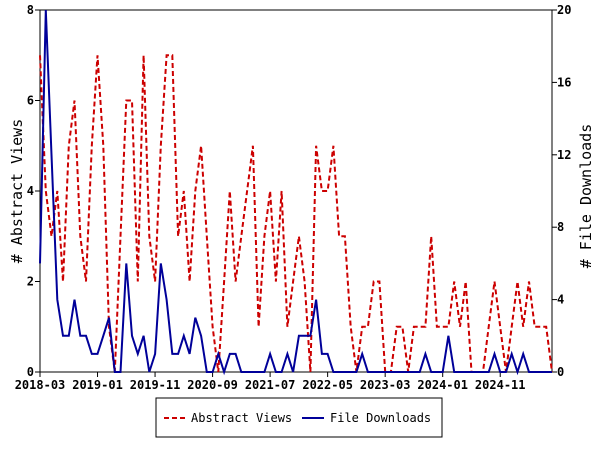  Describe the element at coordinates (380, 418) in the screenshot. I see `legend-label-file-downloads: File Downloads` at that location.